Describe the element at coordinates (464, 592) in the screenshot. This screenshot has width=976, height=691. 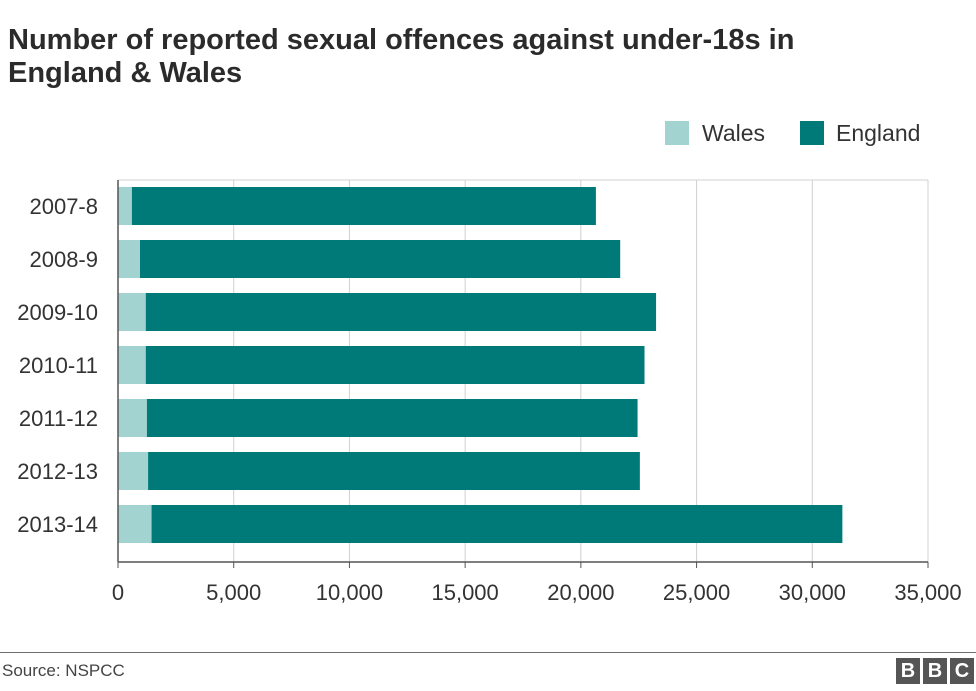
I see `x-tick-label: 15,000` at that location.